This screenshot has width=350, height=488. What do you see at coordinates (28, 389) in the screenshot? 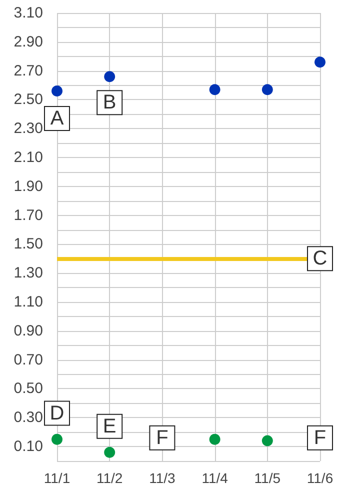
I see `y-tick-label: 0.50` at bounding box center [28, 389].